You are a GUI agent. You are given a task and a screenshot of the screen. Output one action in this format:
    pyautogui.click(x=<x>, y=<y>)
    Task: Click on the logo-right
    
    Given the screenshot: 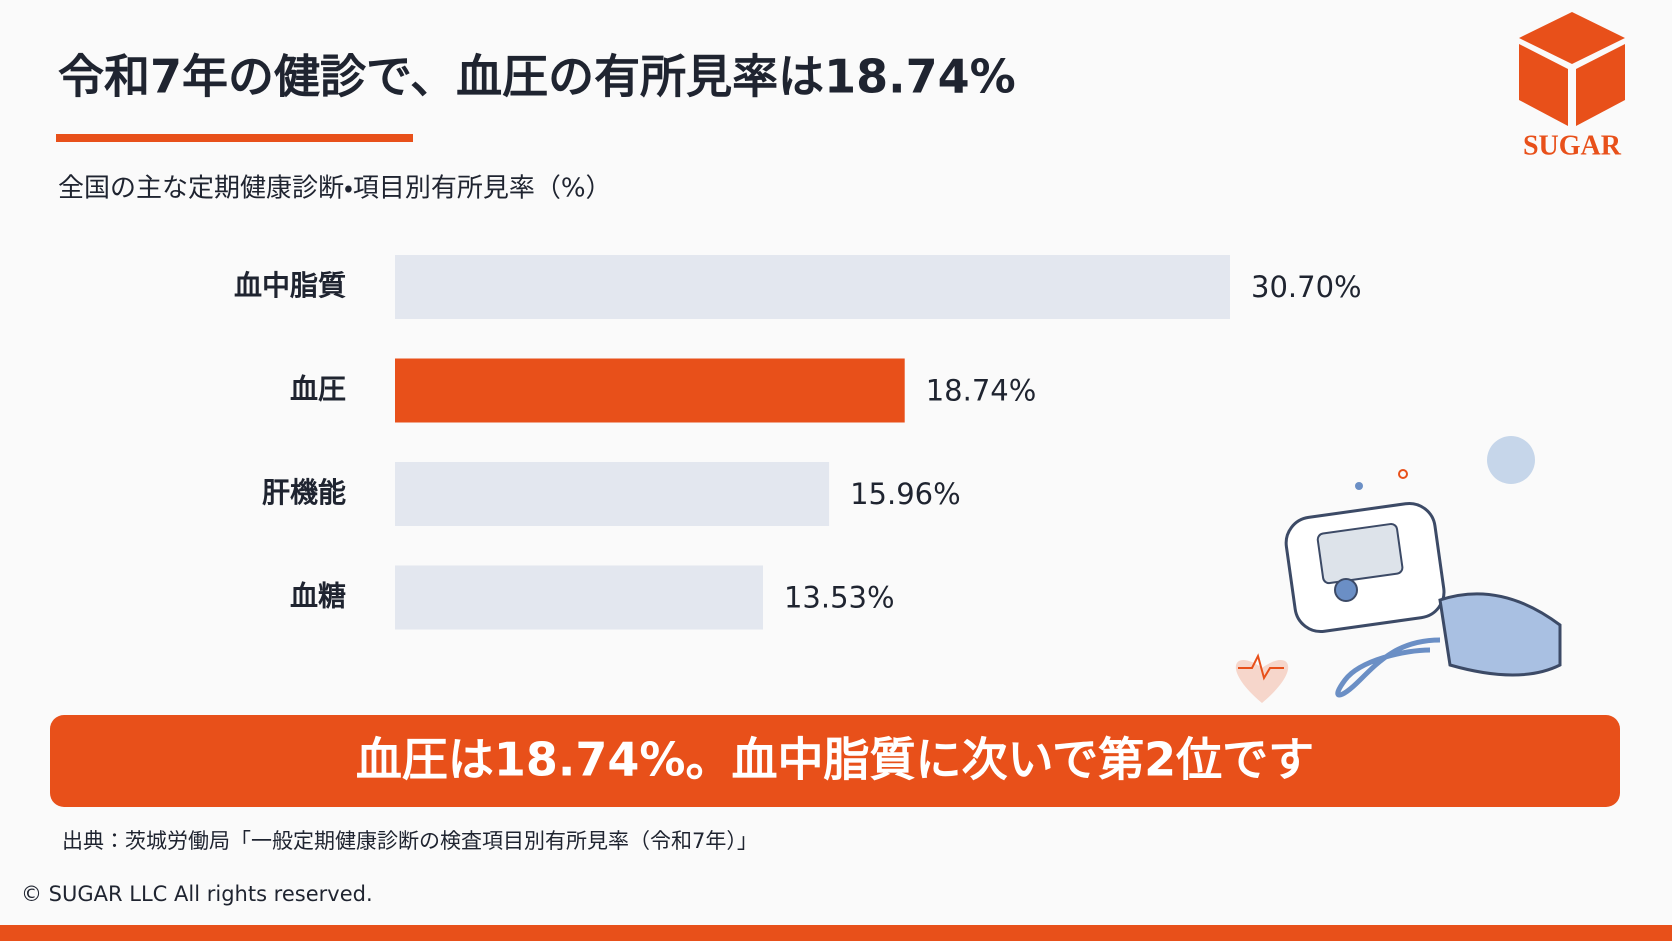 What is the action you would take?
    pyautogui.click(x=1600, y=85)
    